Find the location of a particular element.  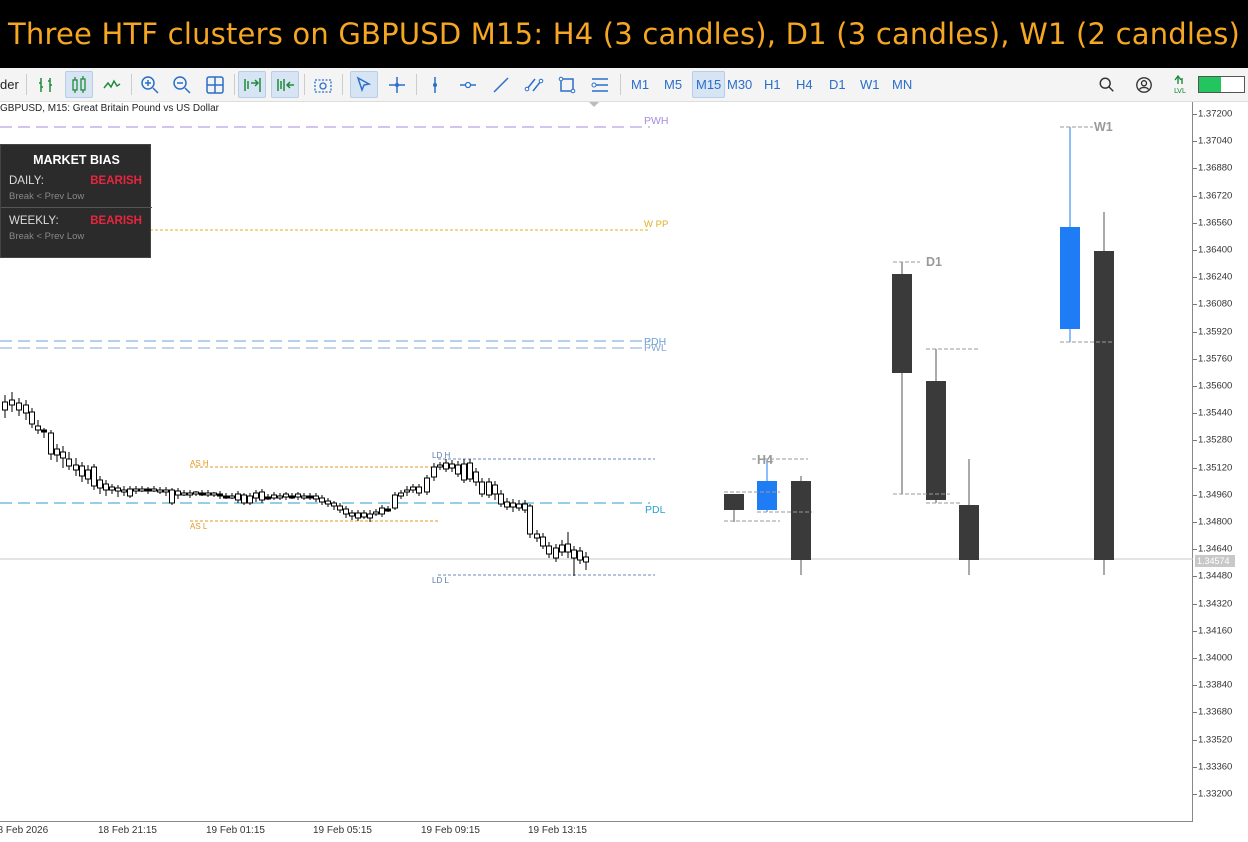

candlestick-icon is located at coordinates (79, 84).